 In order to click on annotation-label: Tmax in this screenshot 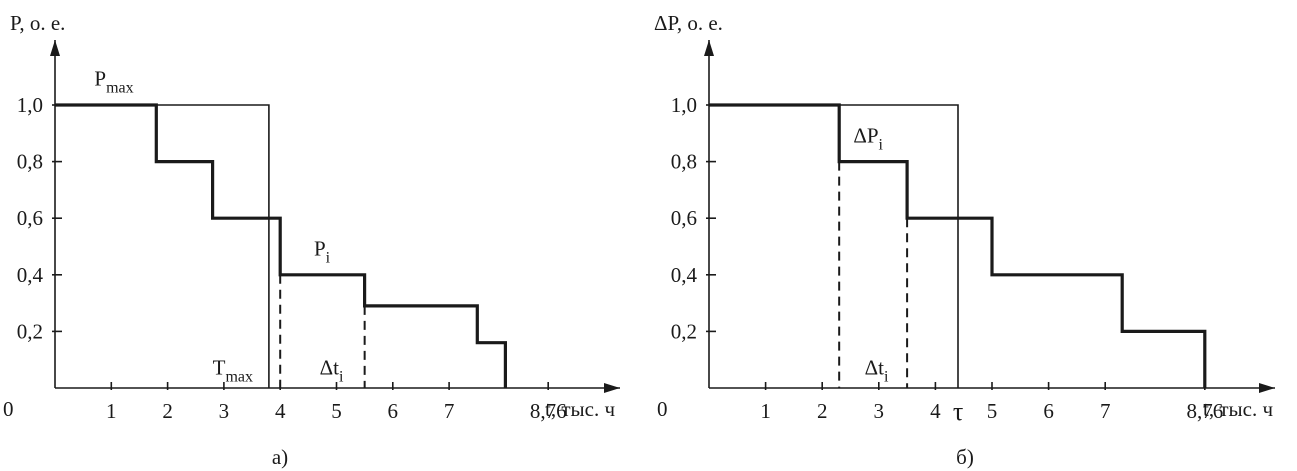, I will do `click(233, 370)`.